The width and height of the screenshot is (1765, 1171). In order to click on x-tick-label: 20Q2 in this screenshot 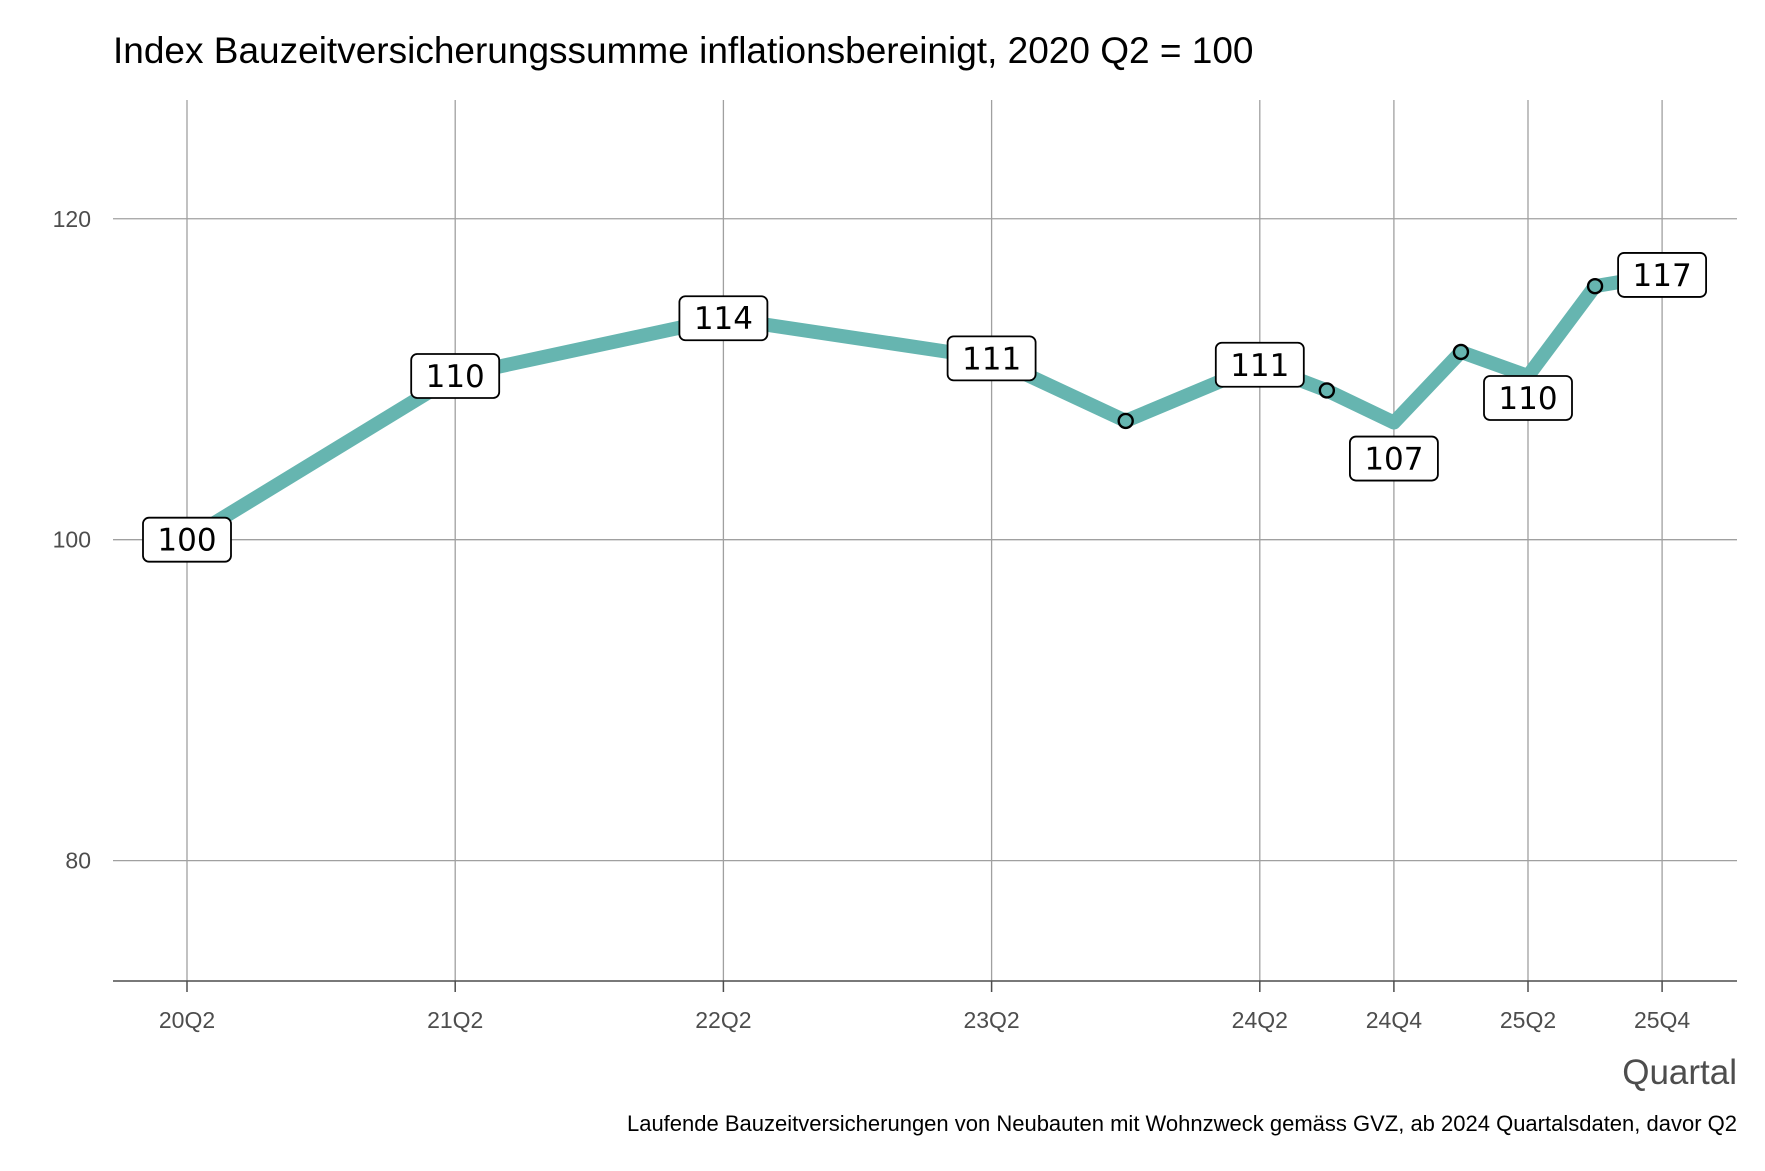, I will do `click(187, 1020)`.